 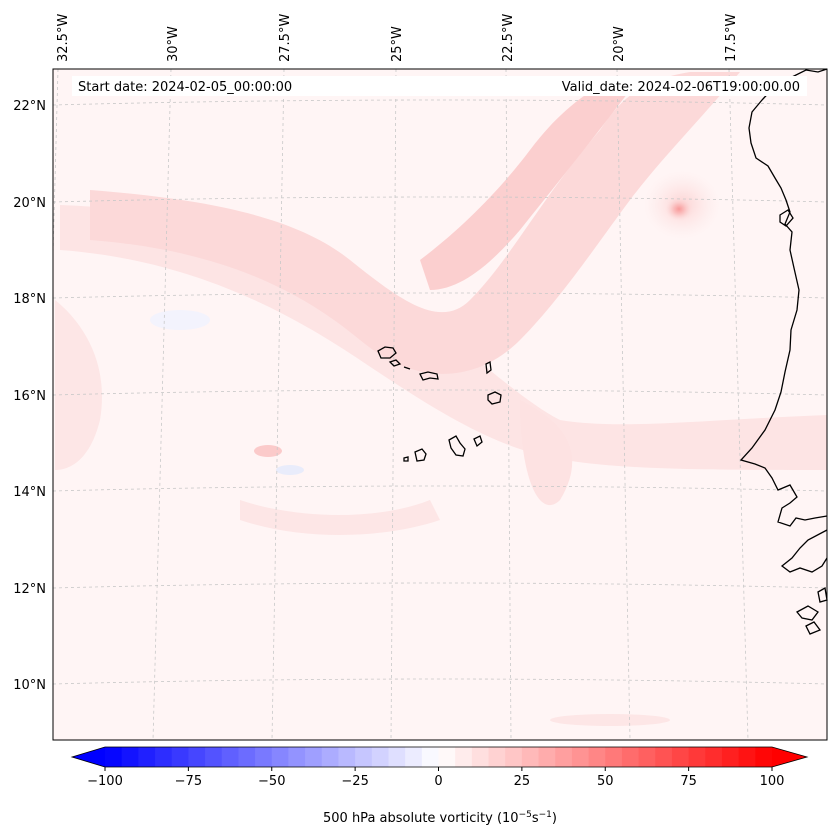 What do you see at coordinates (440, 818) in the screenshot?
I see `colorbar-label: 500 hPa absolute vorticity (10−5s−1)` at bounding box center [440, 818].